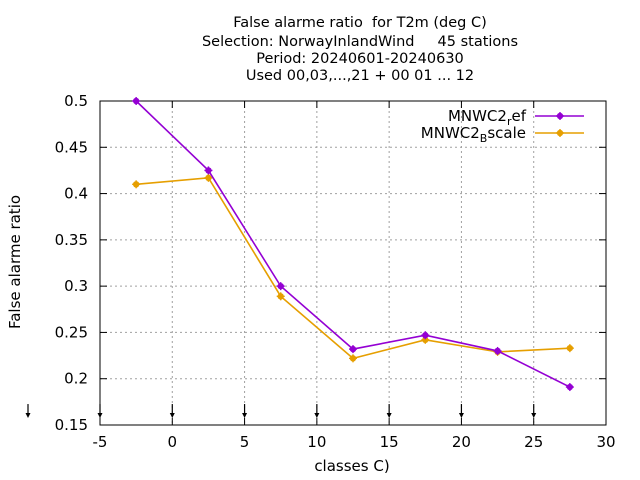 The width and height of the screenshot is (640, 480). Describe the element at coordinates (15, 262) in the screenshot. I see `y-axis-label: False alarme ratio` at that location.